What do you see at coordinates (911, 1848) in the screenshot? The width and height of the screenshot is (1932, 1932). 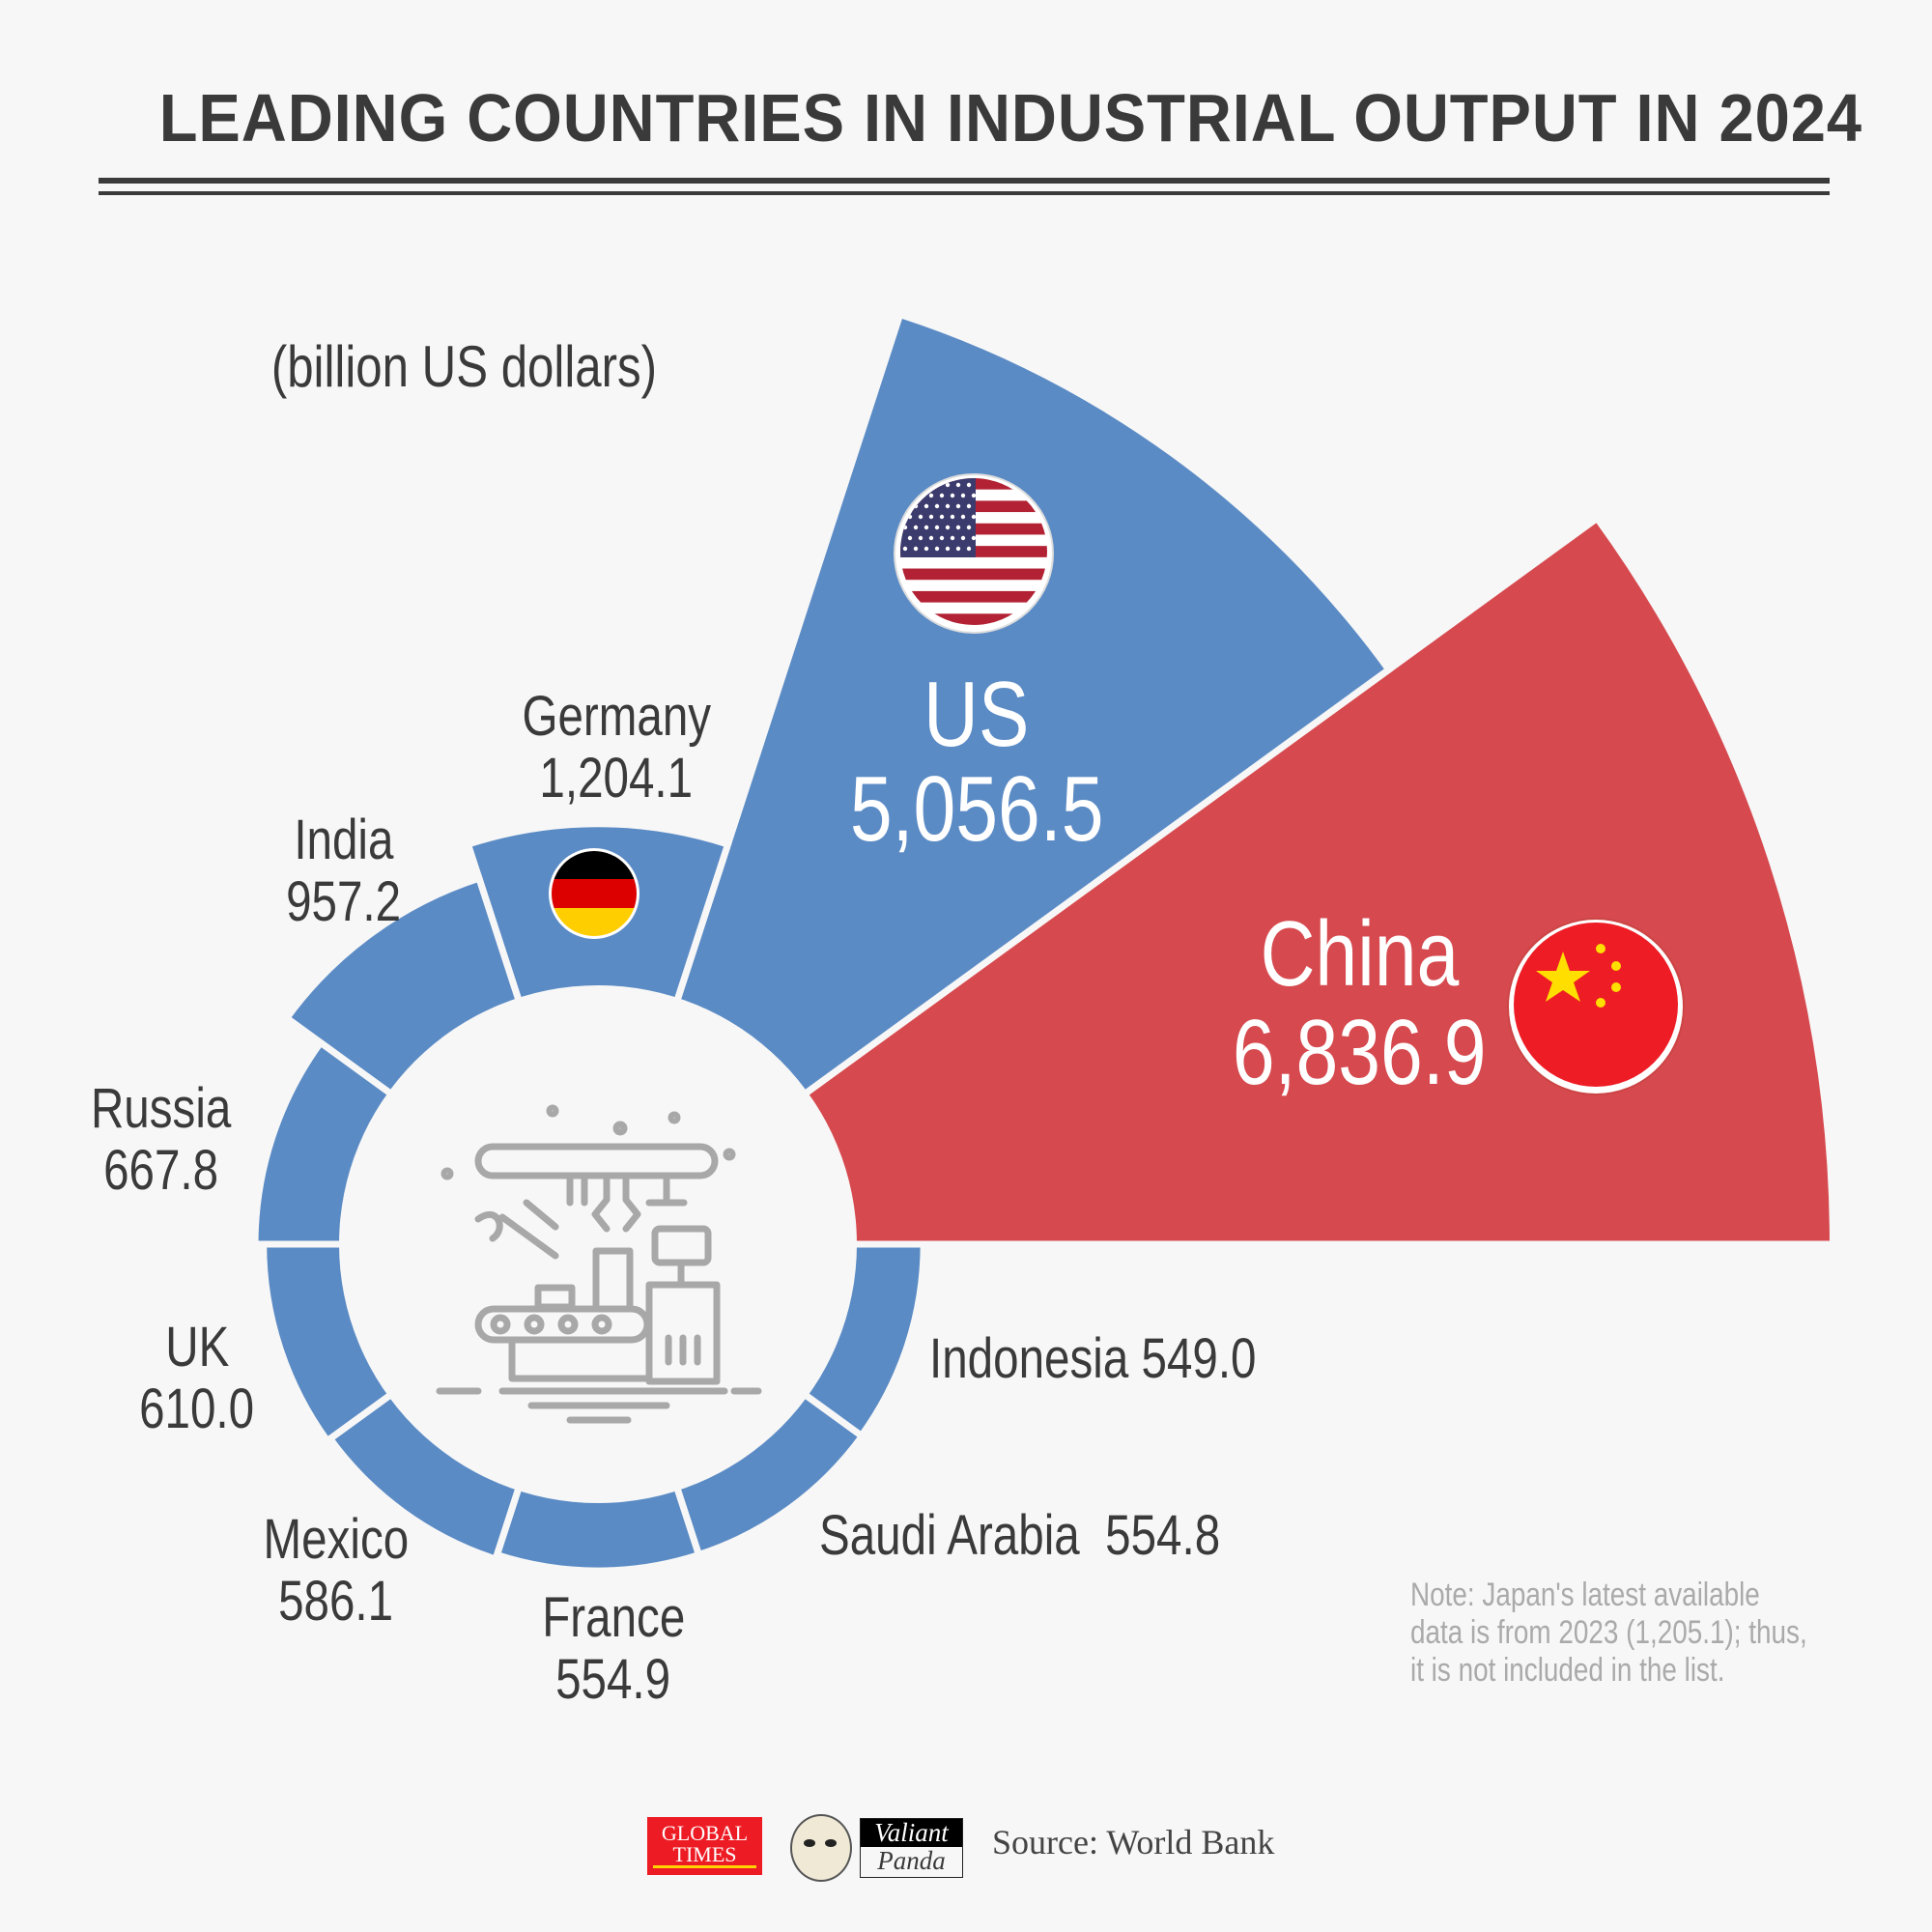 I see `valiant-panda-logo: Valiant Panda` at bounding box center [911, 1848].